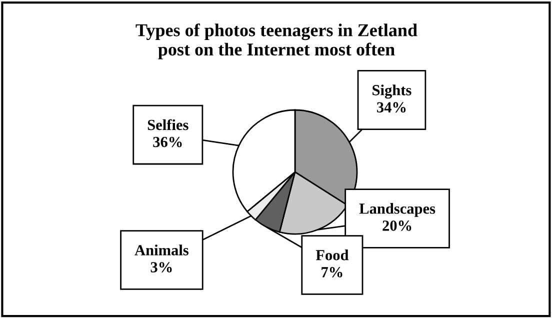 The height and width of the screenshot is (318, 553). Describe the element at coordinates (397, 225) in the screenshot. I see `data-label: 20%` at that location.